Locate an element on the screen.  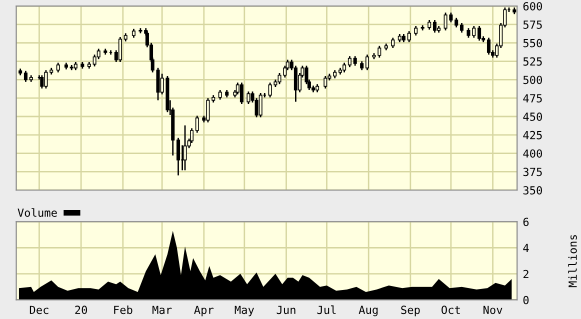
y-tick-label: 500 is located at coordinates (532, 80).